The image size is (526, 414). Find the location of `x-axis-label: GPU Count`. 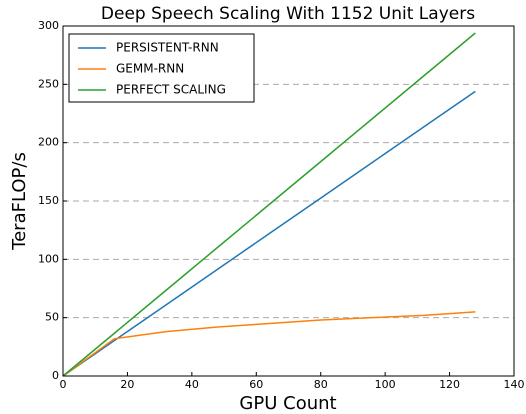

x-axis-label: GPU Count is located at coordinates (287, 403).